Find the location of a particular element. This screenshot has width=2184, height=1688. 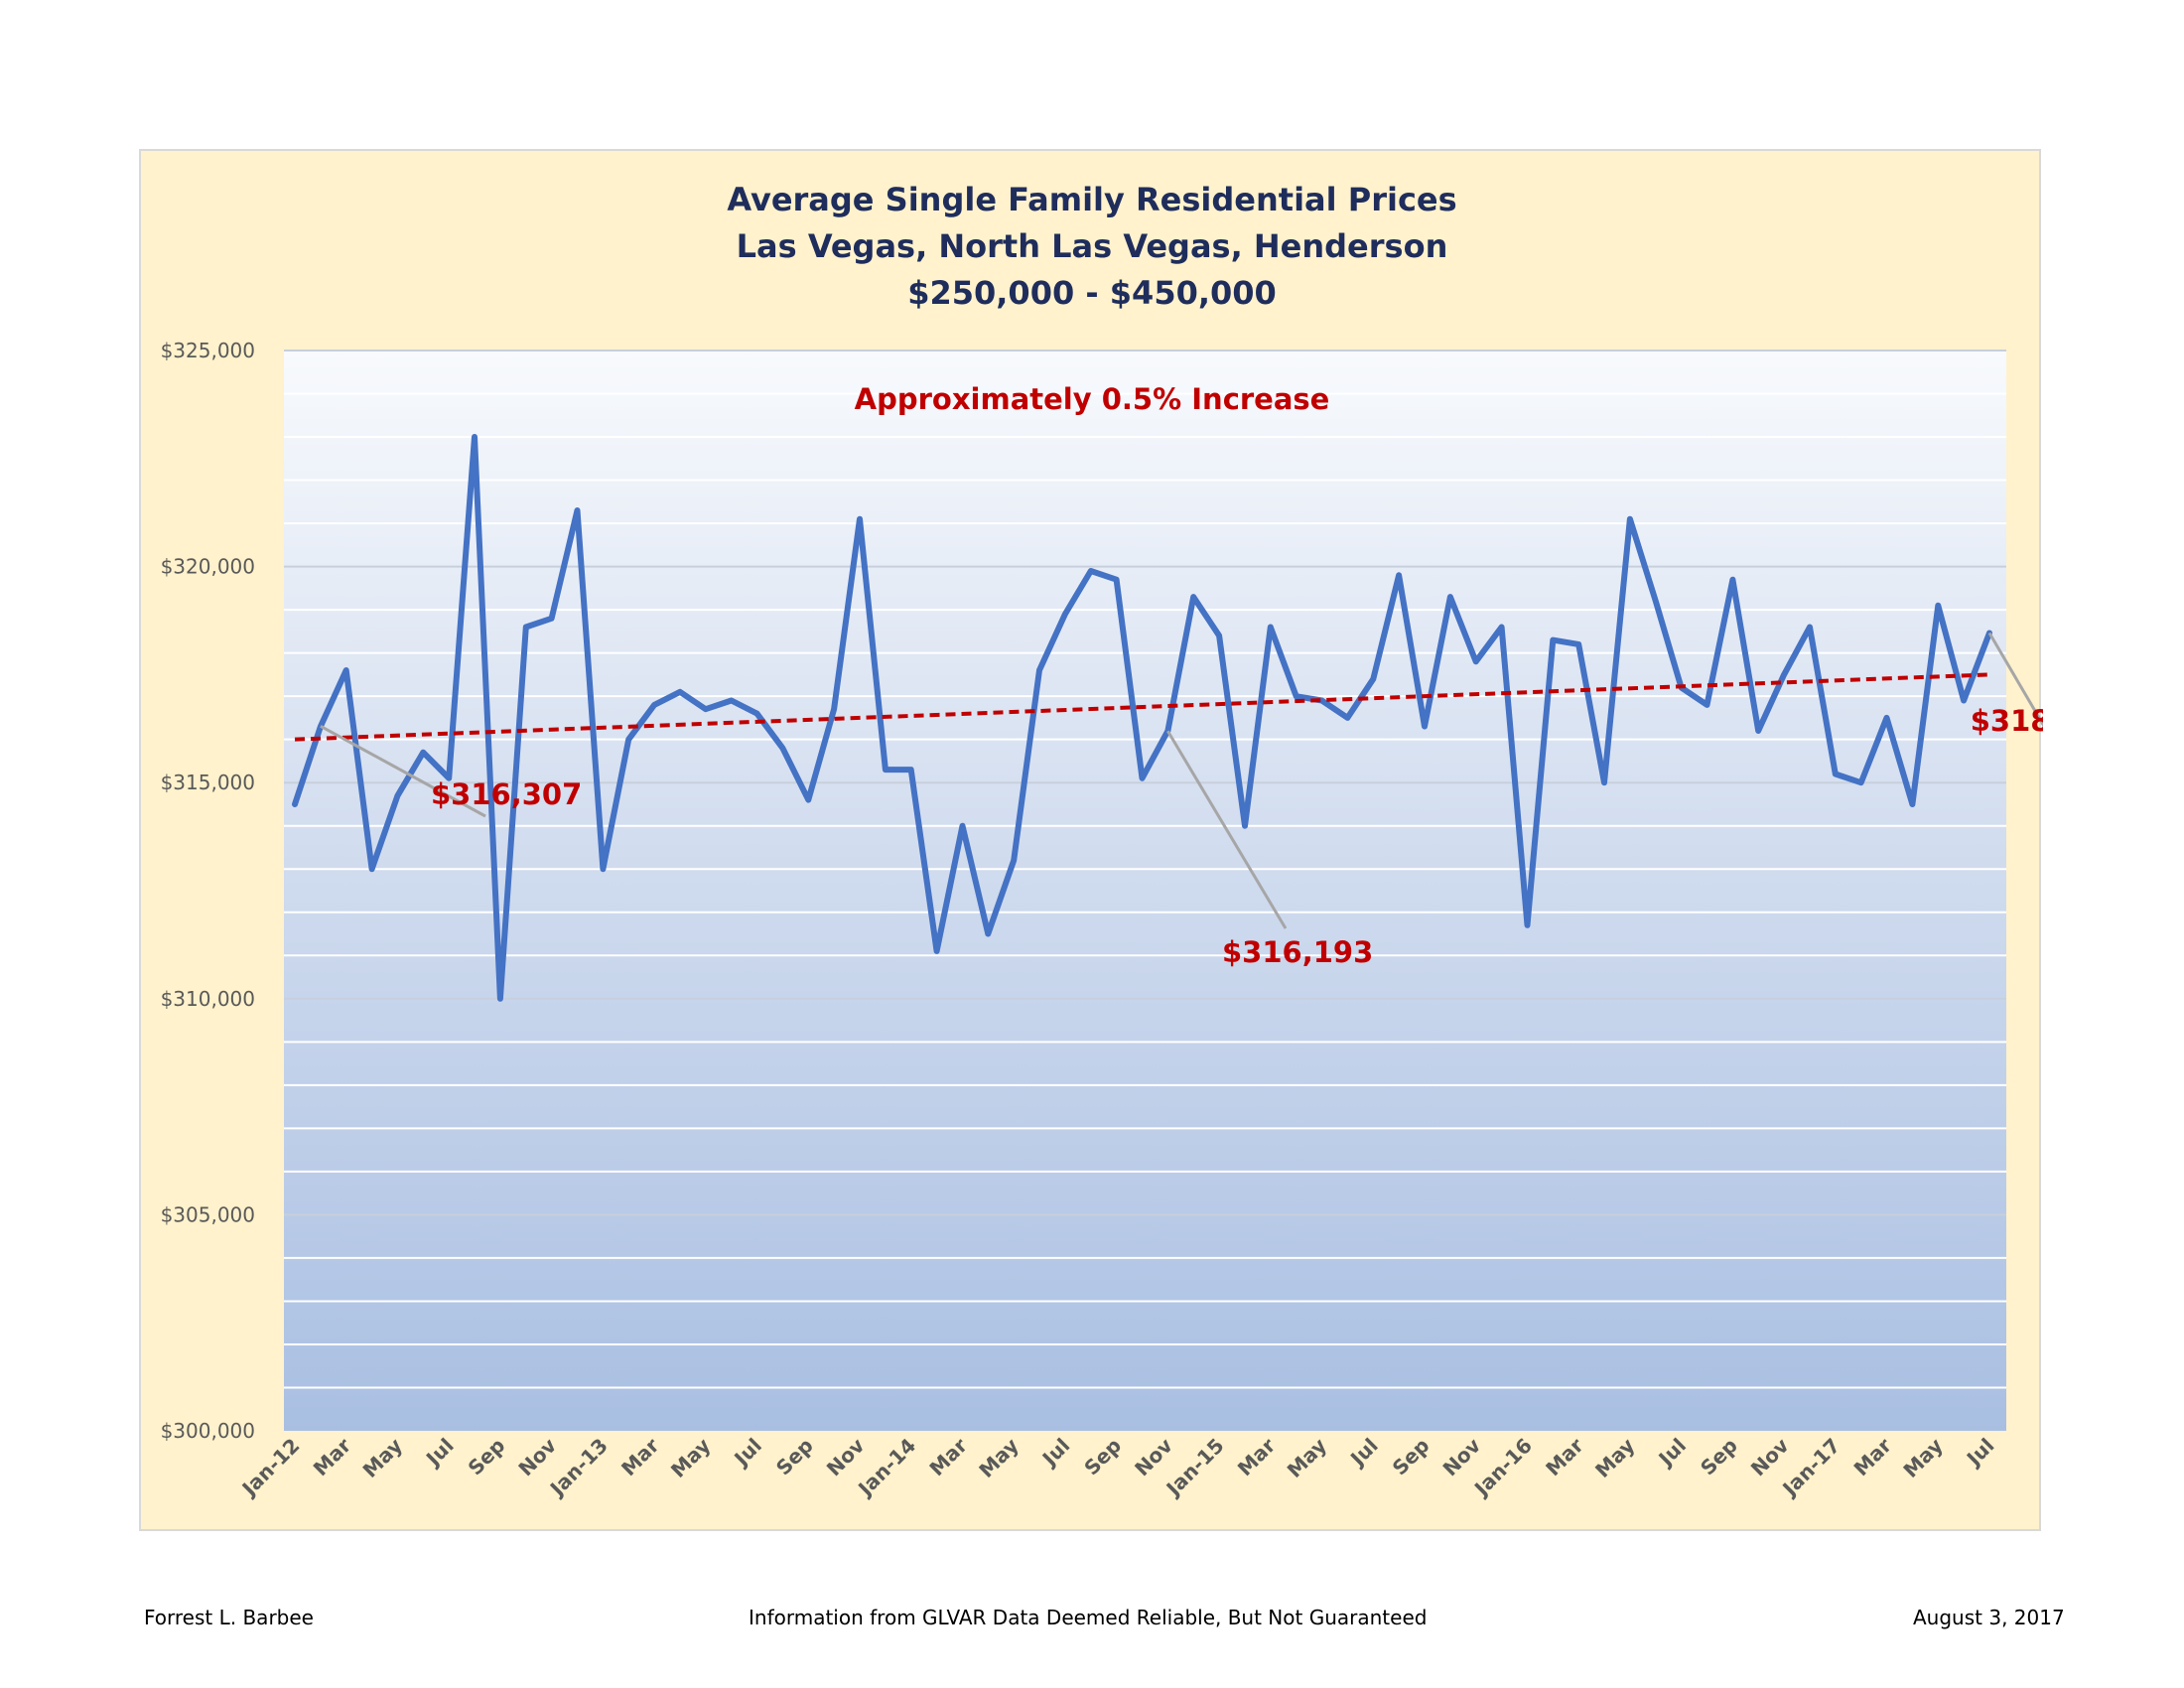

y-tick-label: $310,000 is located at coordinates (208, 999).